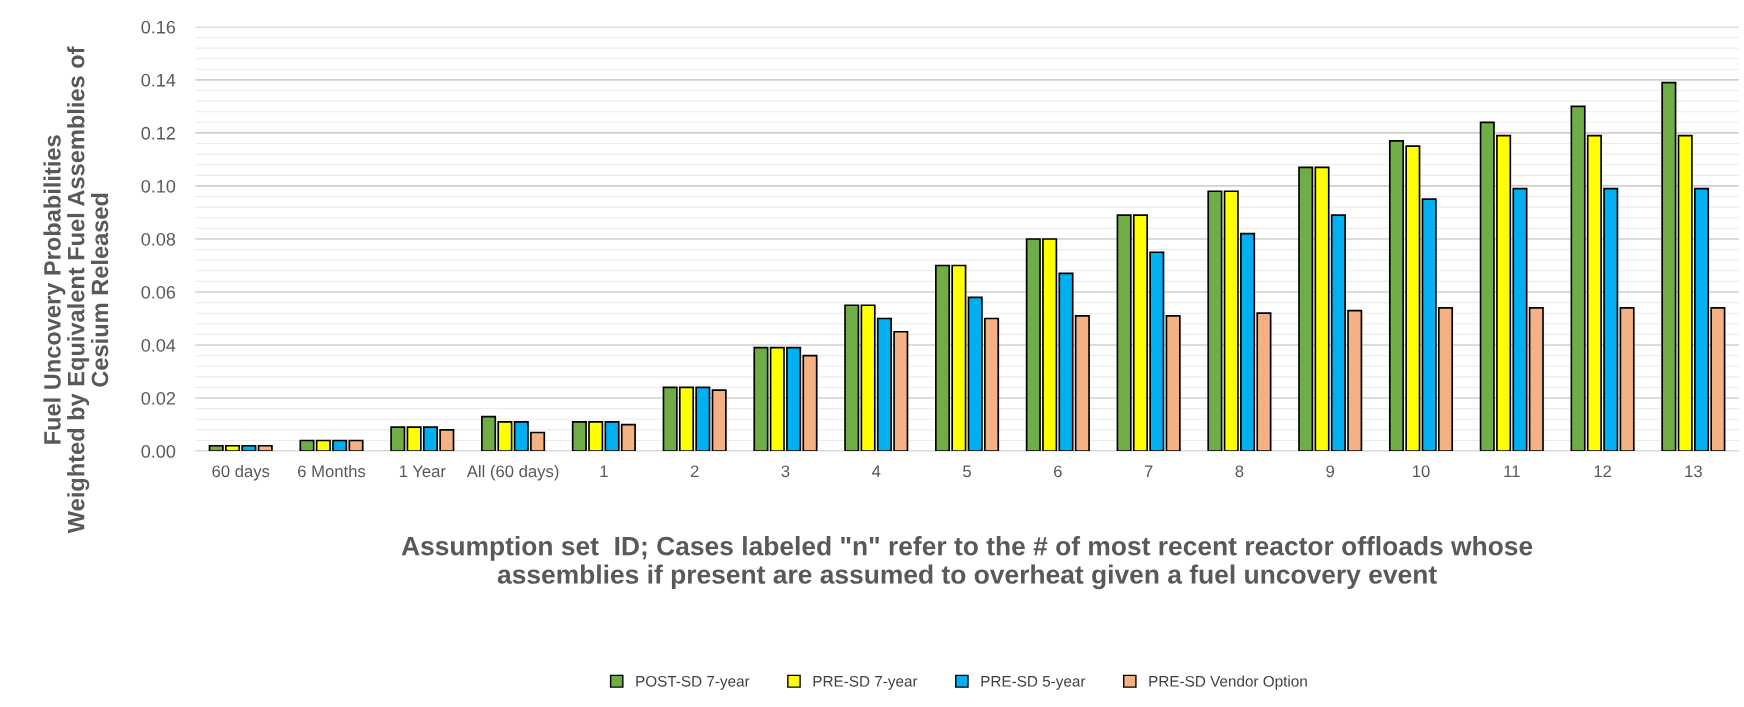 This screenshot has width=1744, height=707. What do you see at coordinates (1148, 471) in the screenshot?
I see `x-tick-label: 7` at bounding box center [1148, 471].